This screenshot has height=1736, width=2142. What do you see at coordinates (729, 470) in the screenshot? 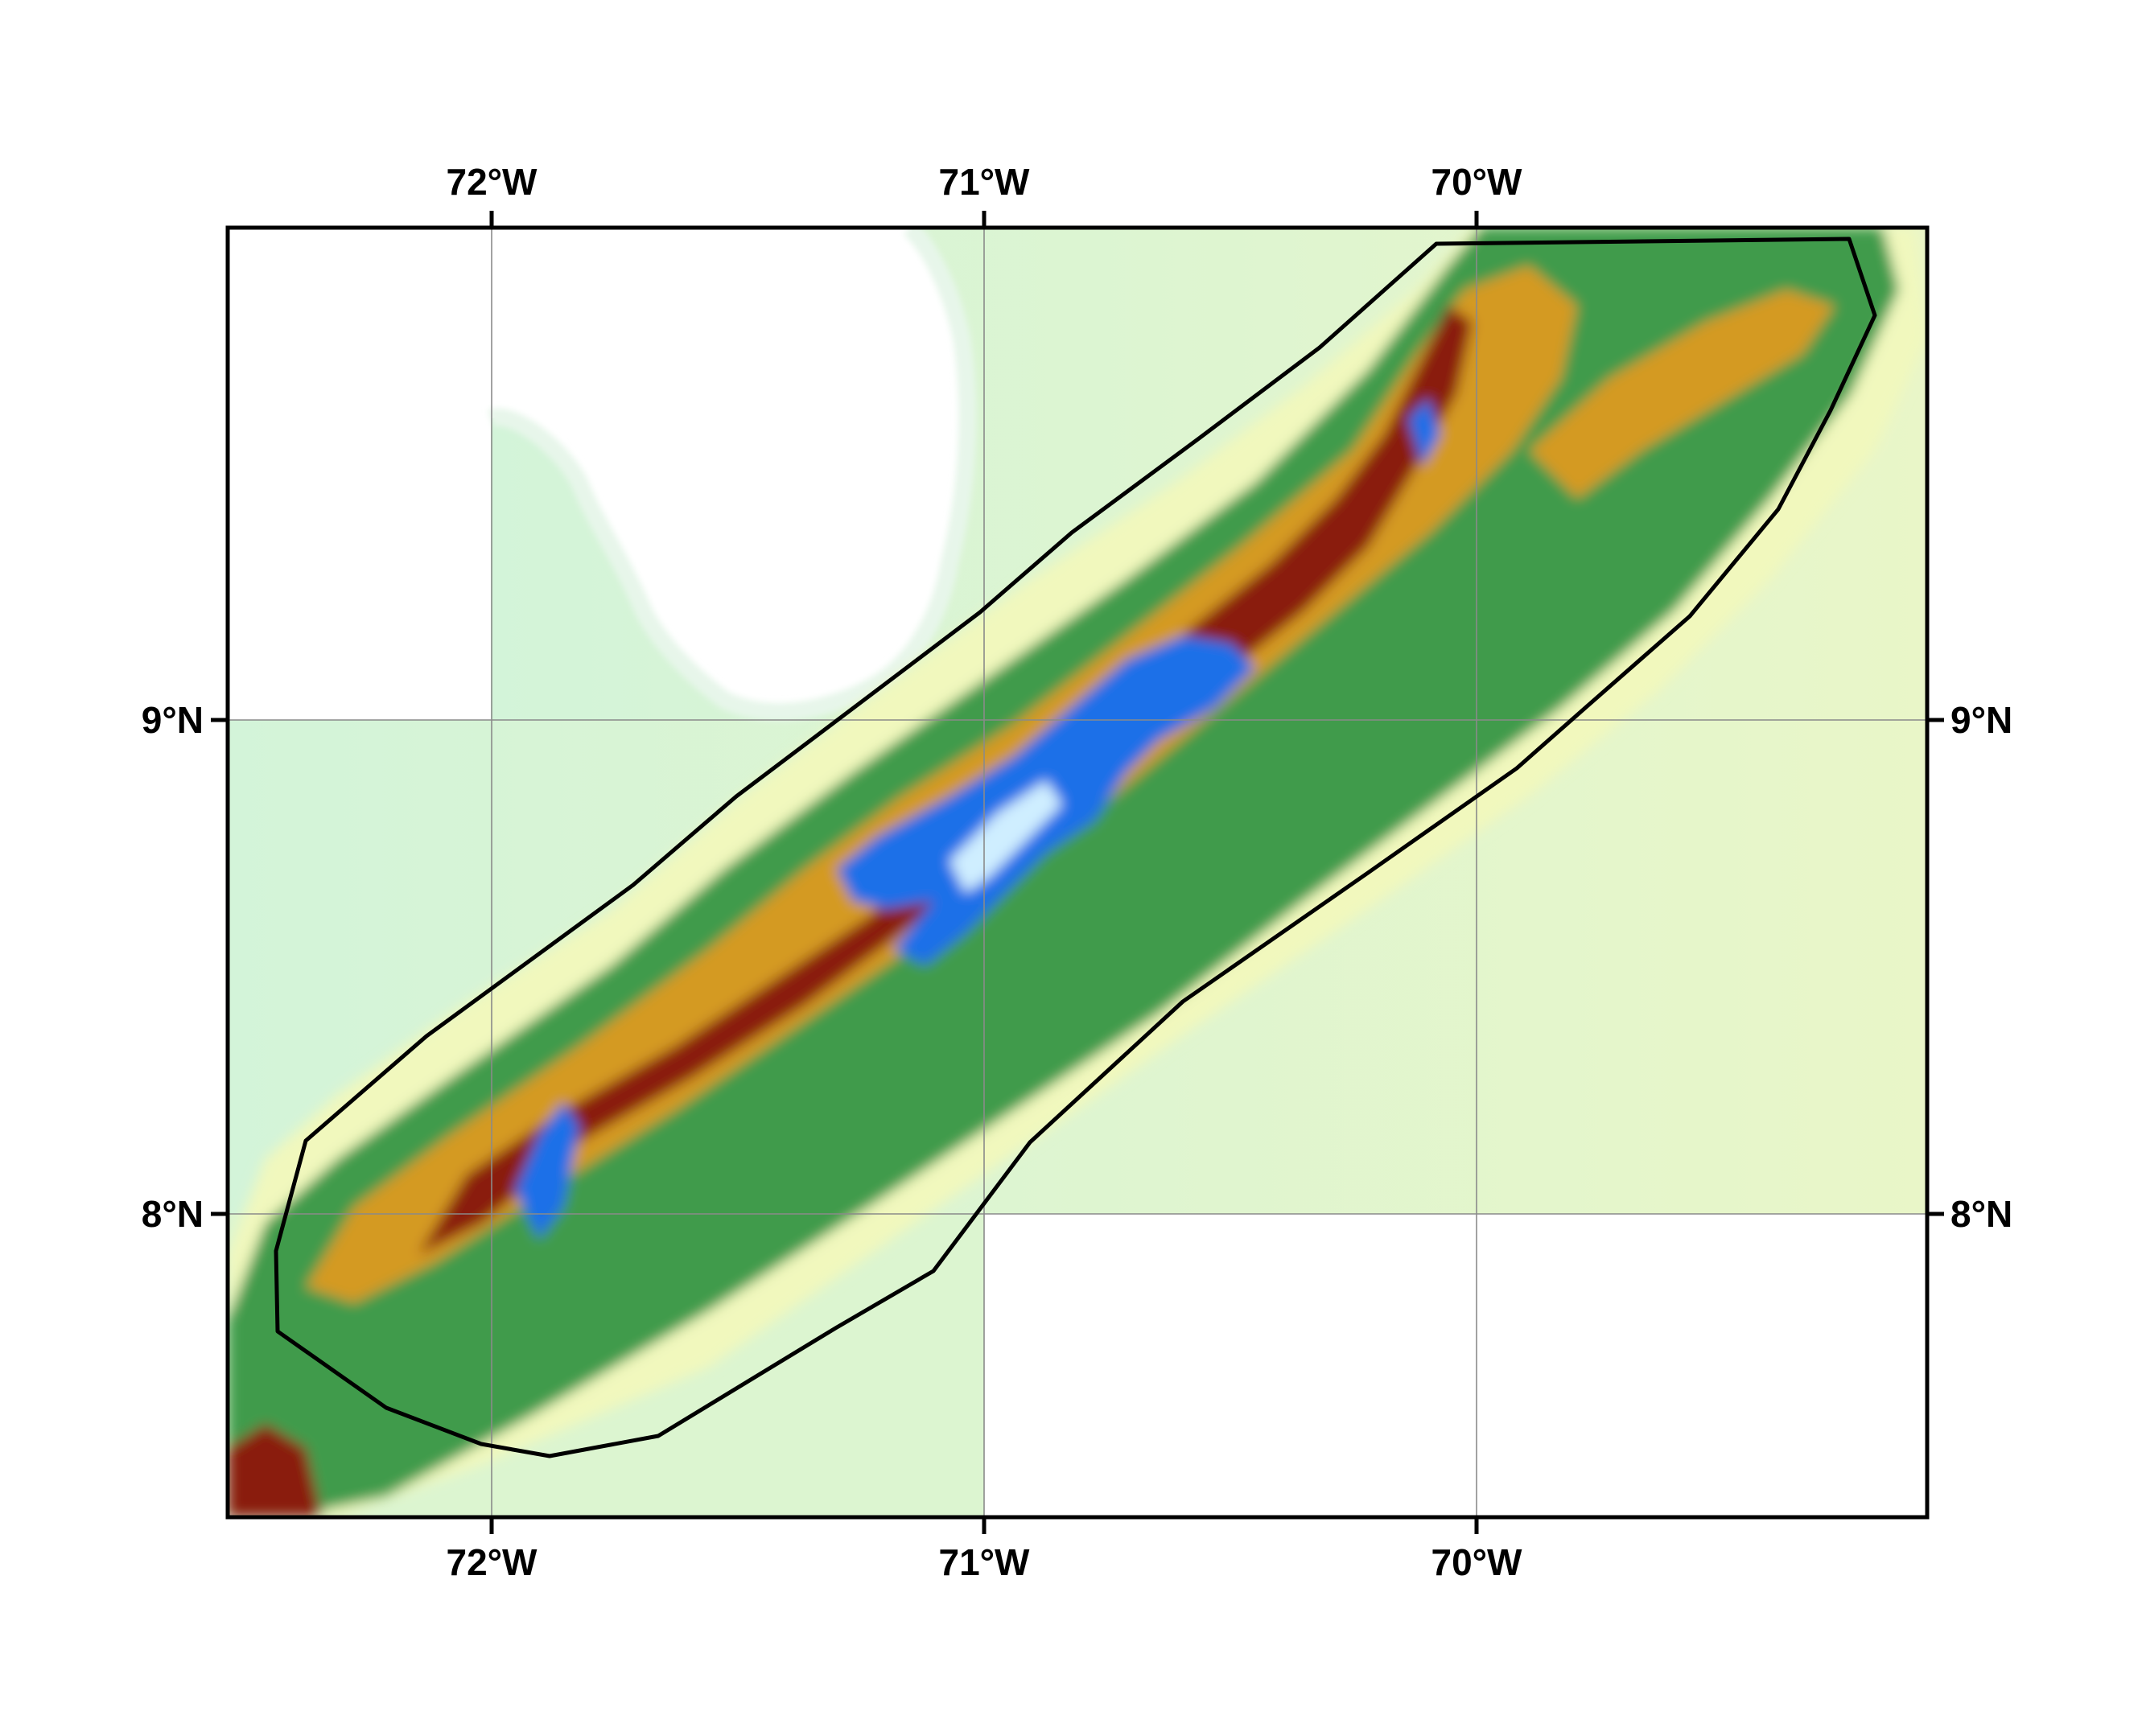
I see `lake-maracaibo` at bounding box center [729, 470].